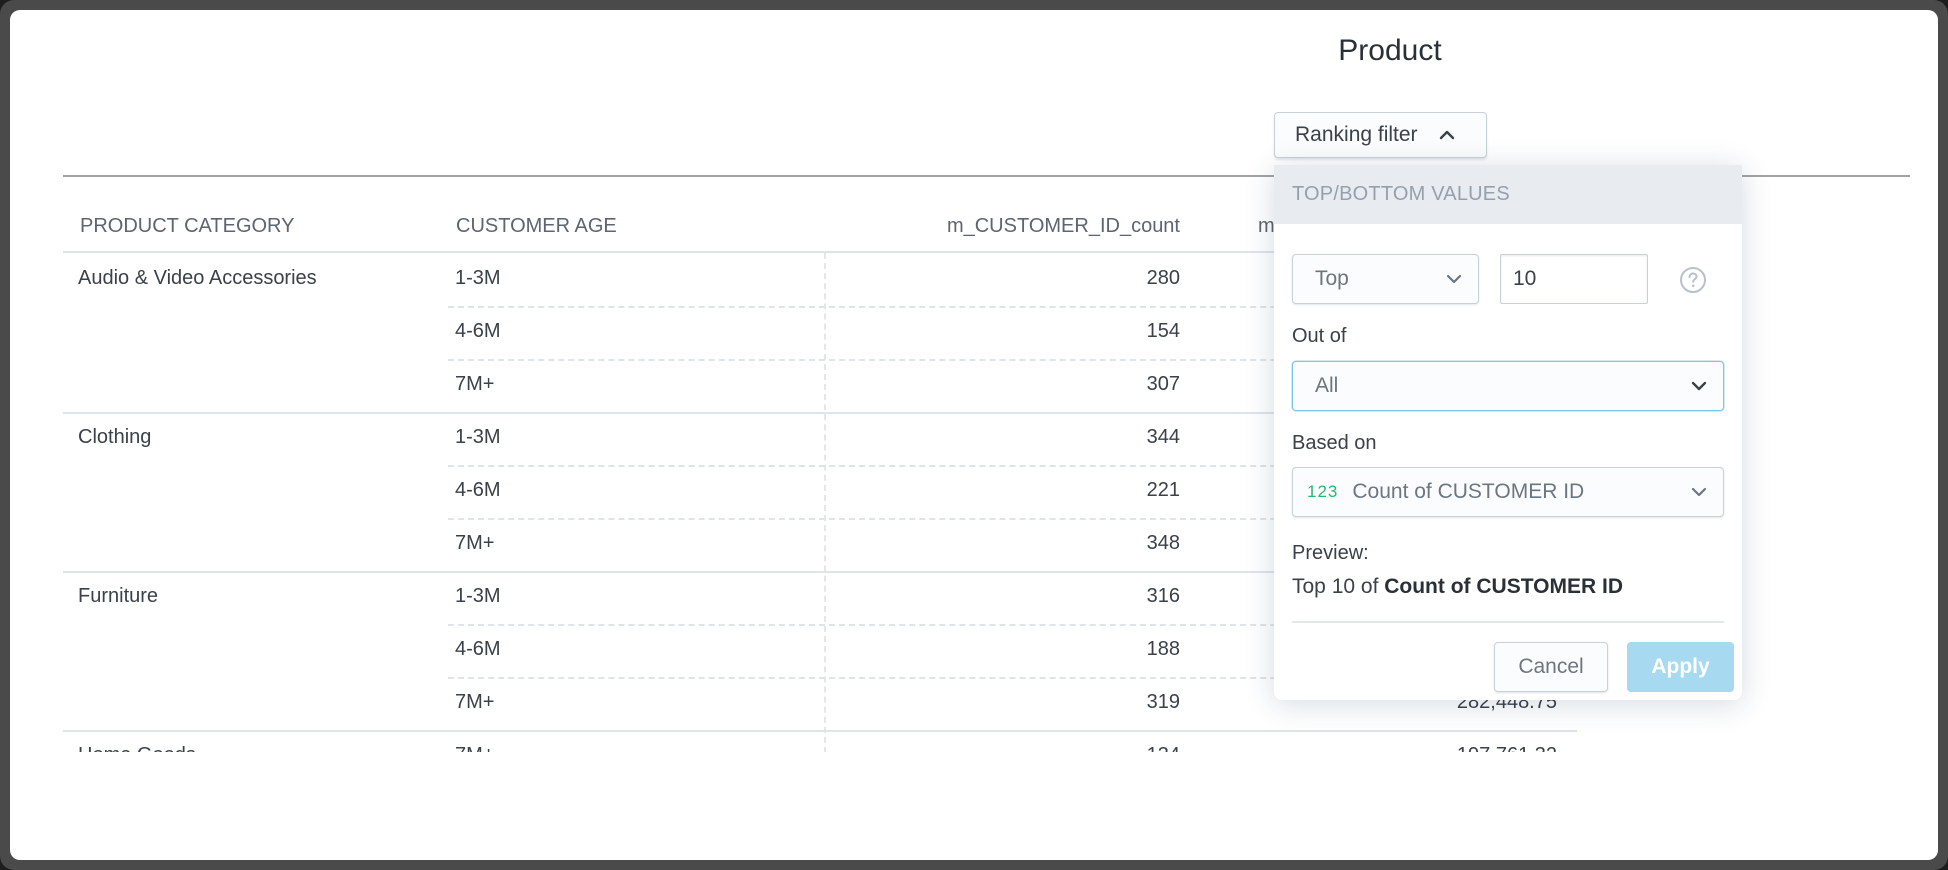 The height and width of the screenshot is (870, 1948). I want to click on cell-count: 221, so click(1163, 490).